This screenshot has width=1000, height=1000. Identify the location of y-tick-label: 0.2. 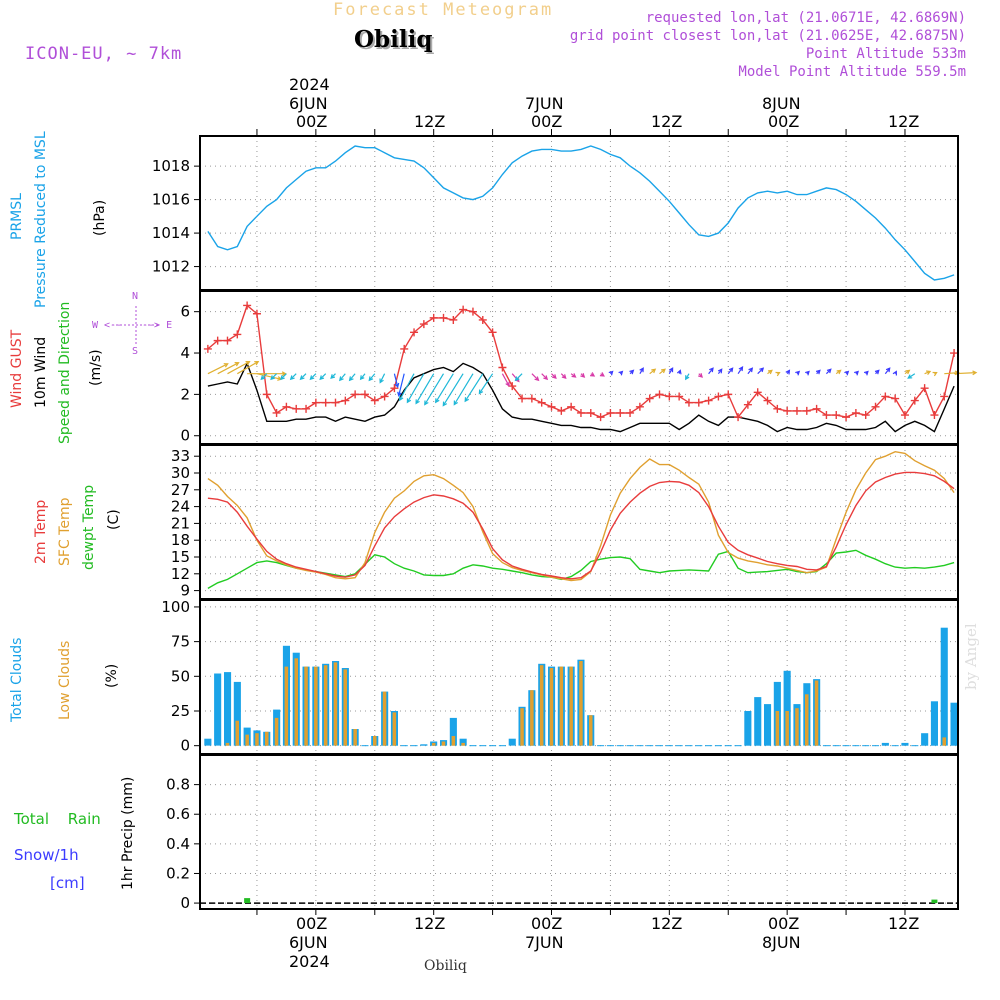
(178, 873).